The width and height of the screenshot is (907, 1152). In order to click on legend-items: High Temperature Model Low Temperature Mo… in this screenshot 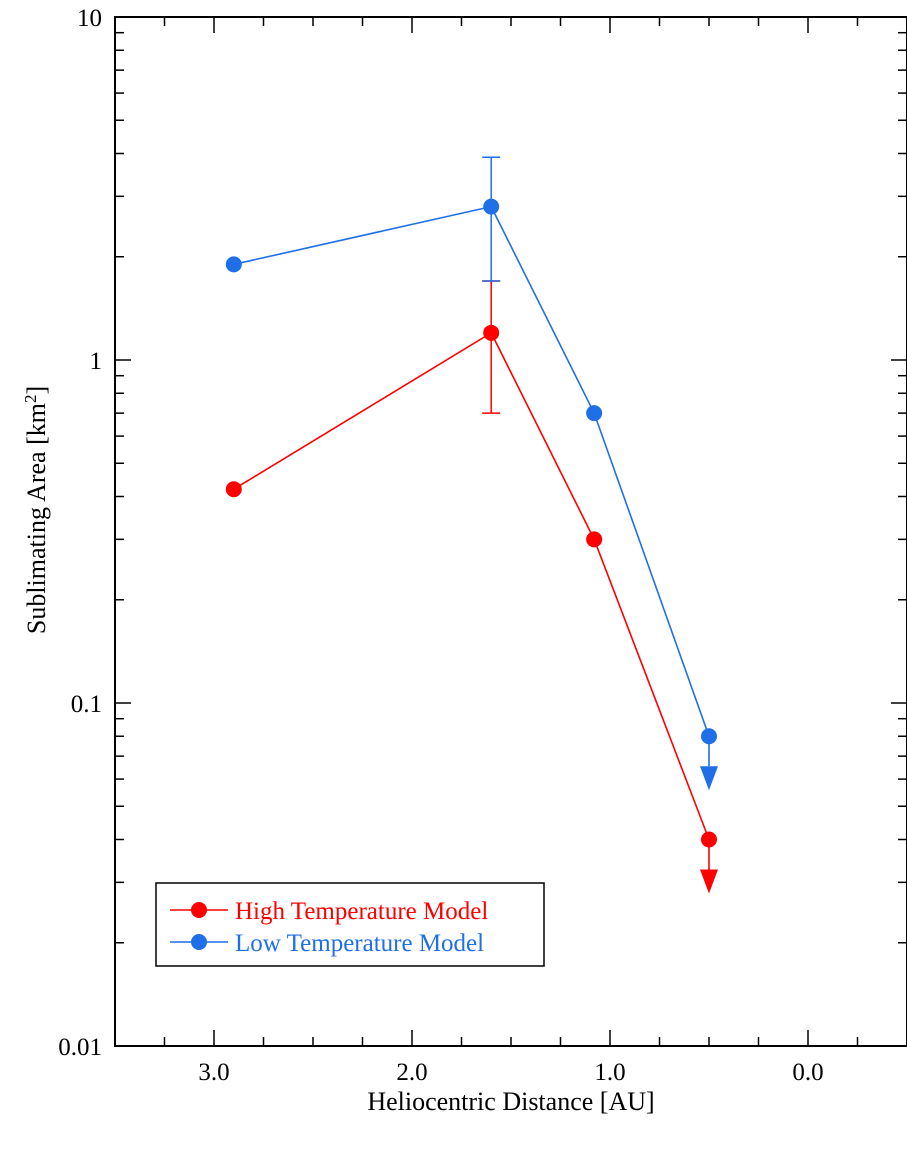, I will do `click(329, 927)`.